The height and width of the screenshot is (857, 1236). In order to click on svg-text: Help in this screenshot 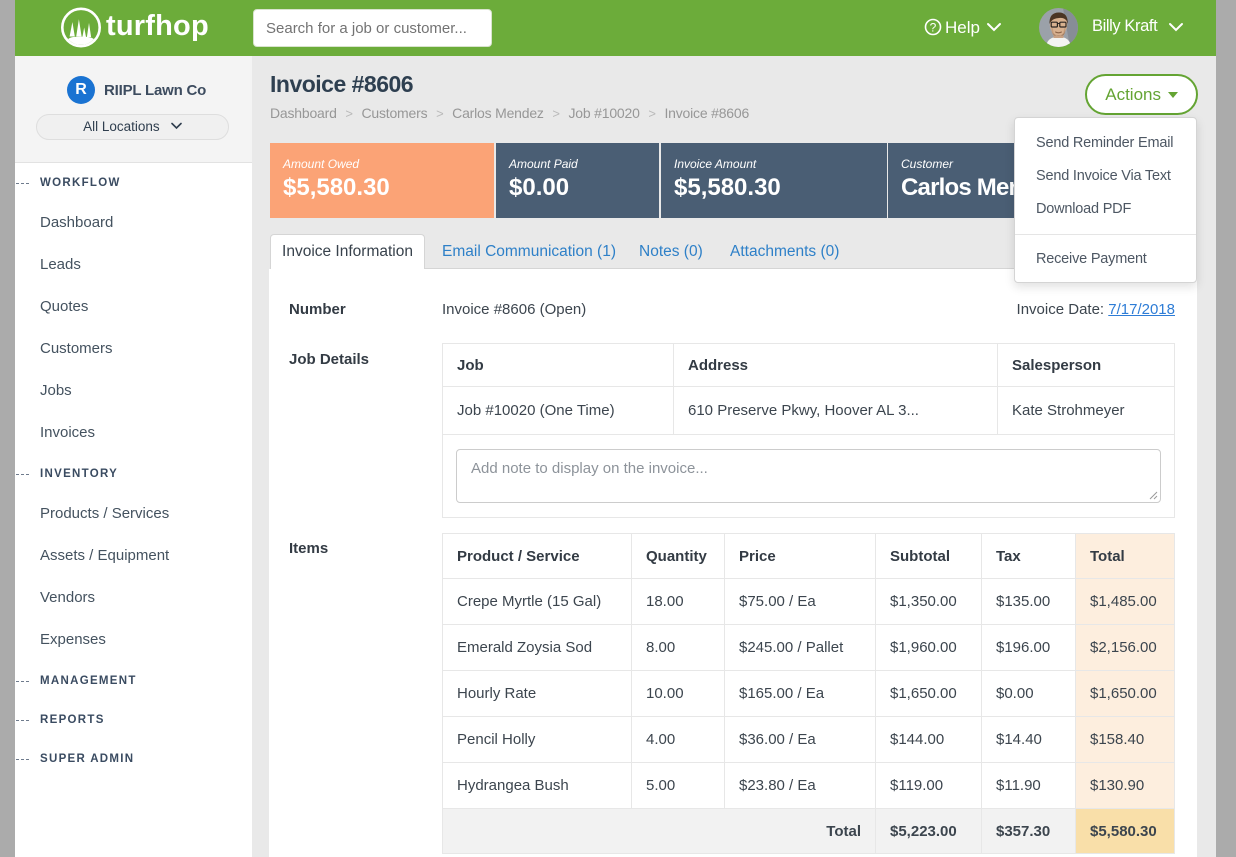, I will do `click(962, 27)`.